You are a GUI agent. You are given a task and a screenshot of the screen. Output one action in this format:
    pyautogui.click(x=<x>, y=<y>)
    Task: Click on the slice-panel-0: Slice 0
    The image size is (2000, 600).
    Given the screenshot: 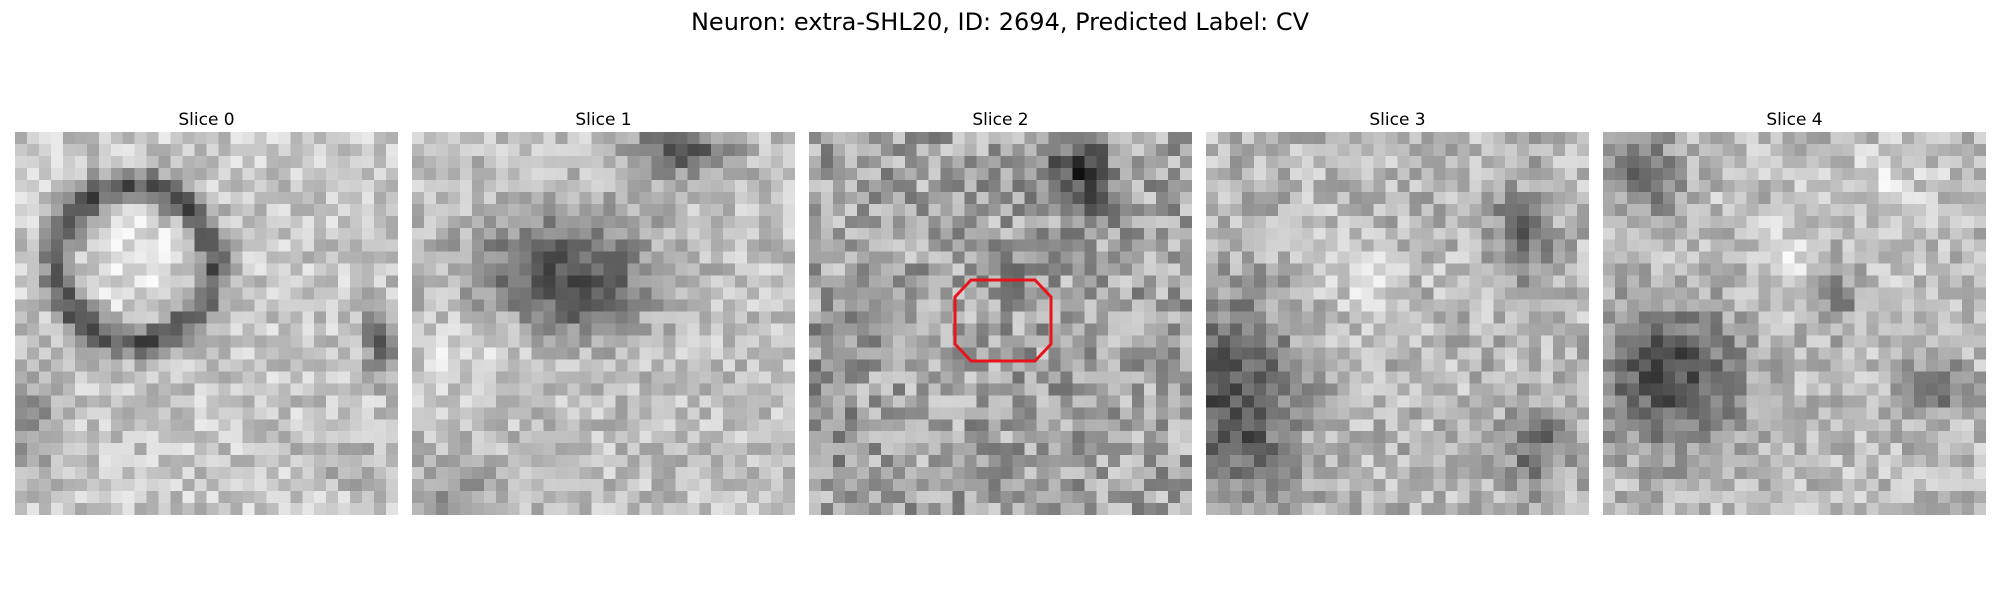 What is the action you would take?
    pyautogui.click(x=206, y=311)
    